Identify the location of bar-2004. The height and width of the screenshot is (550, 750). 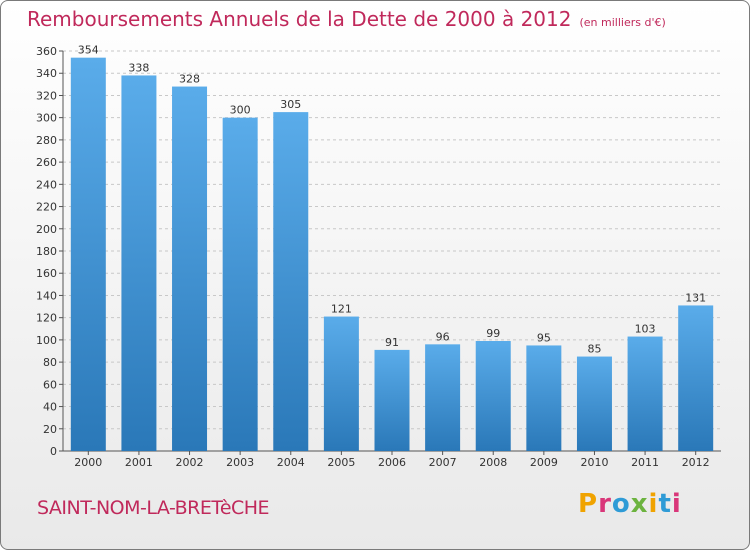
(291, 281).